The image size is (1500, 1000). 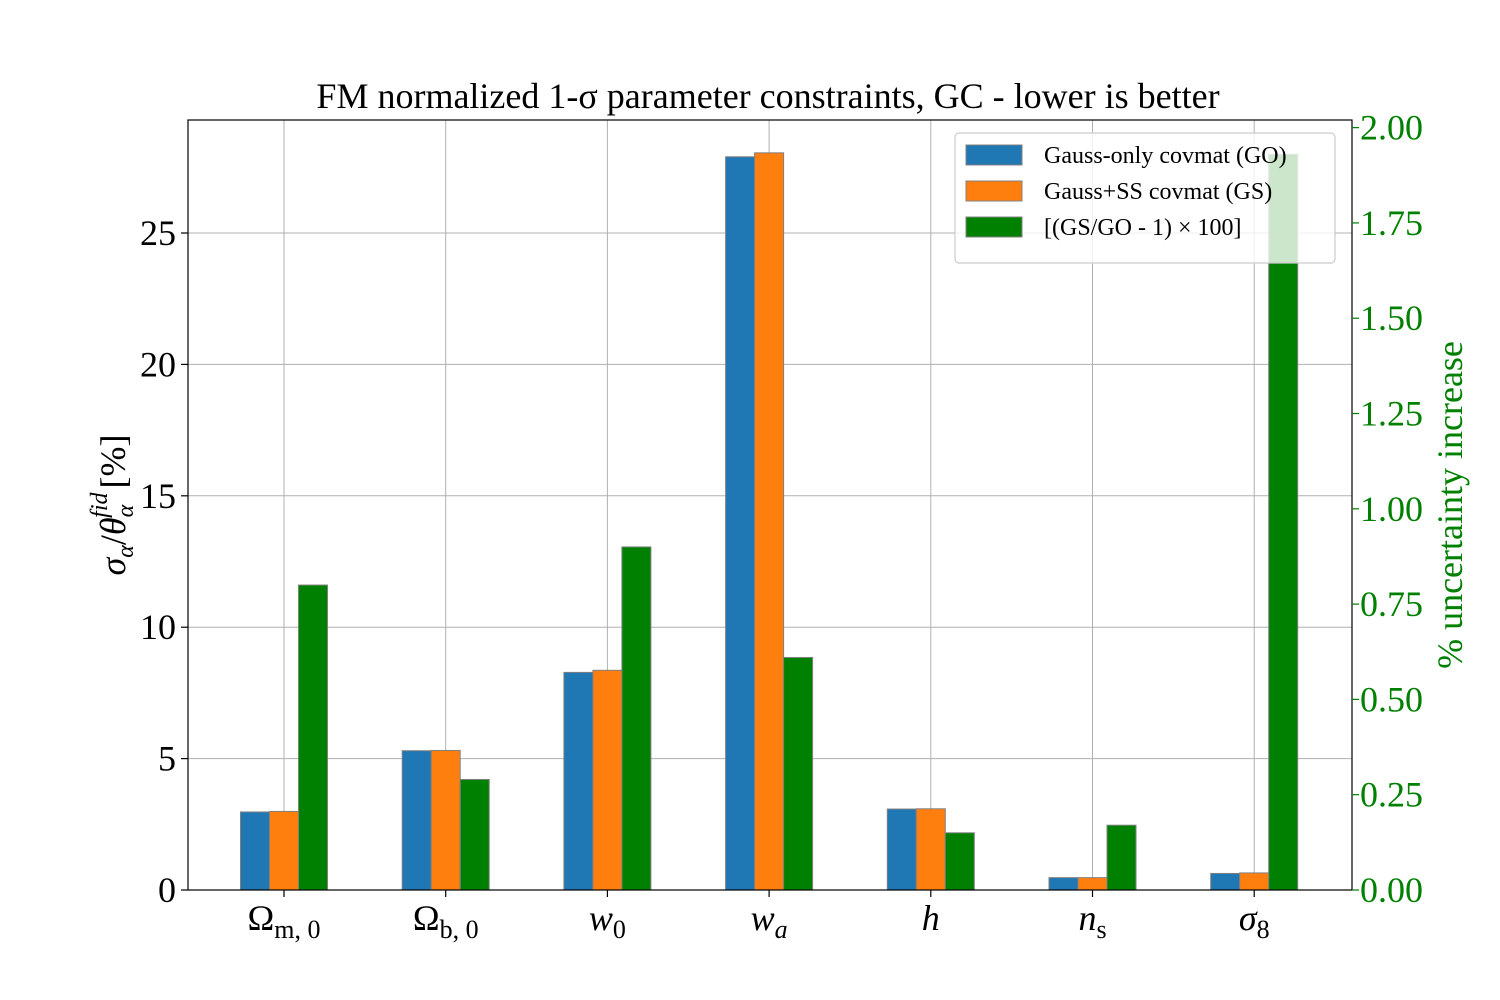 What do you see at coordinates (1092, 921) in the screenshot?
I see `x-tick-label: ns` at bounding box center [1092, 921].